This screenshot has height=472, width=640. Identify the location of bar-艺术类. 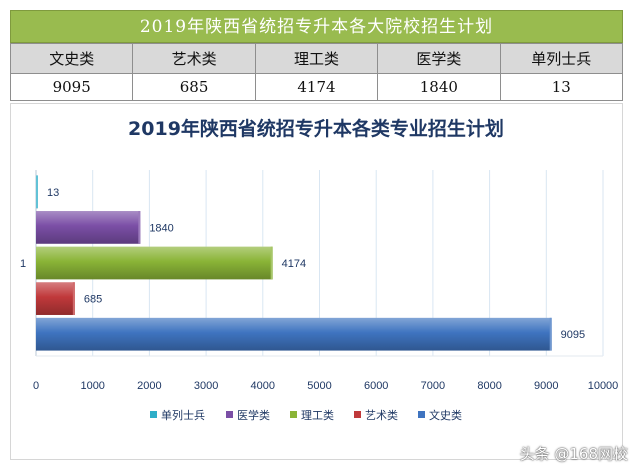
(55, 298).